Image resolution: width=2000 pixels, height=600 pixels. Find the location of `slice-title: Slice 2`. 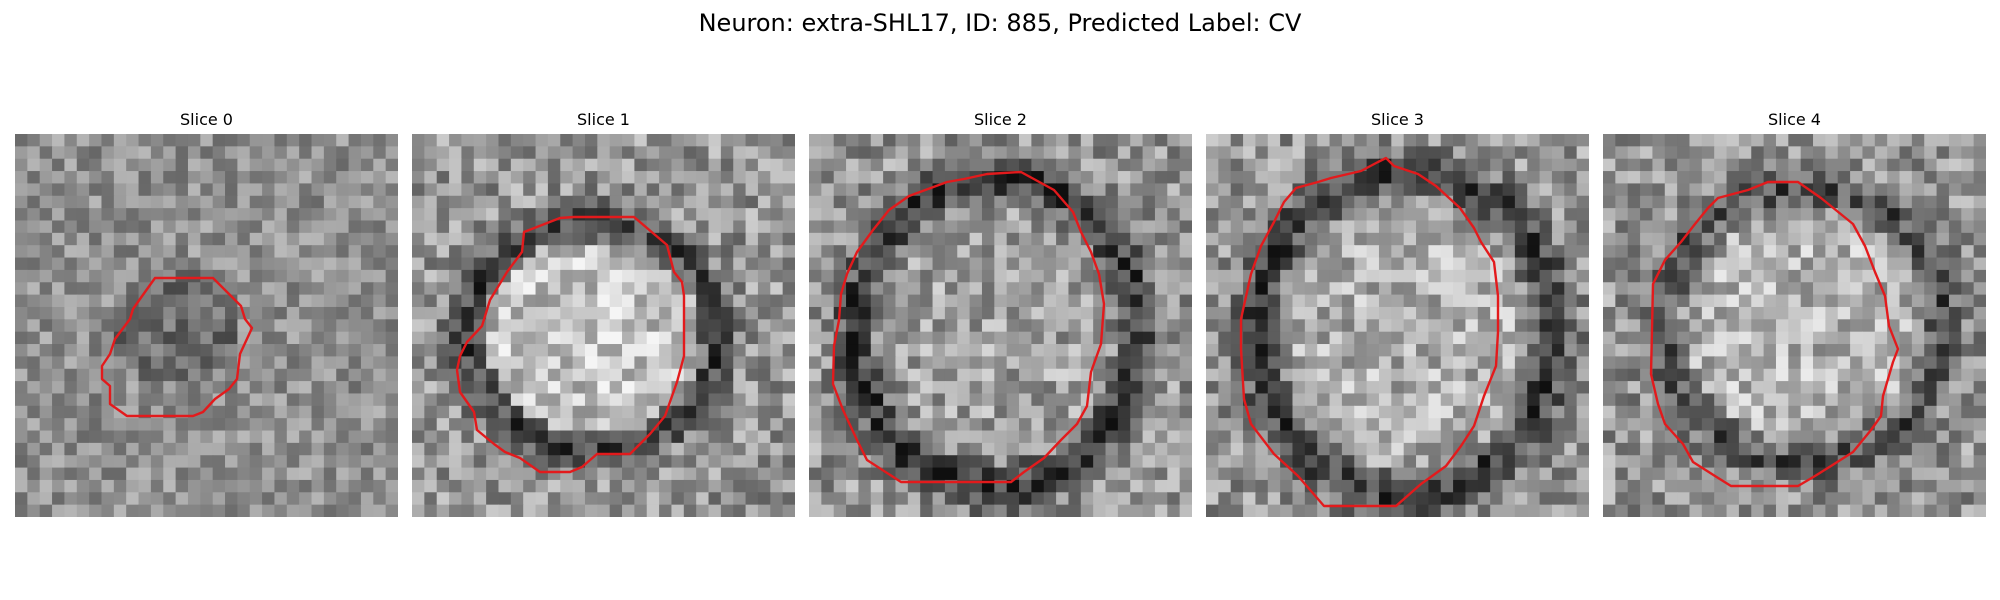

slice-title: Slice 2 is located at coordinates (1000, 119).